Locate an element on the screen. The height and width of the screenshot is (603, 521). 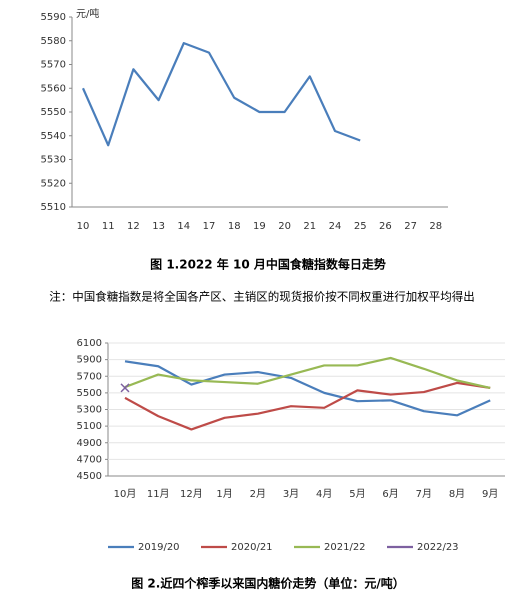
legend-label: 2022/23 is located at coordinates (438, 547).